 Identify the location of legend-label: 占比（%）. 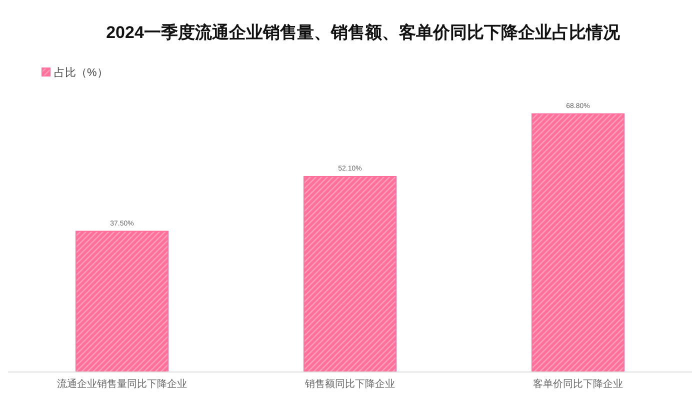
(81, 72).